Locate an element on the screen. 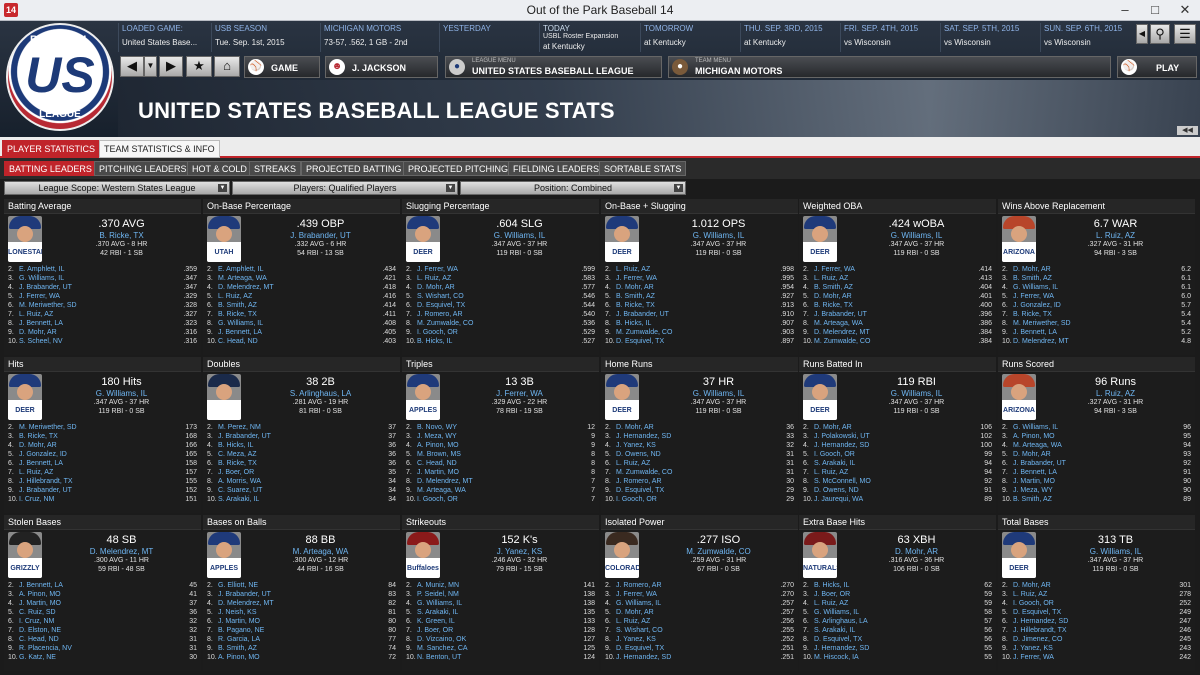 The width and height of the screenshot is (1200, 675). close-icon: ✕ is located at coordinates (1185, 9).